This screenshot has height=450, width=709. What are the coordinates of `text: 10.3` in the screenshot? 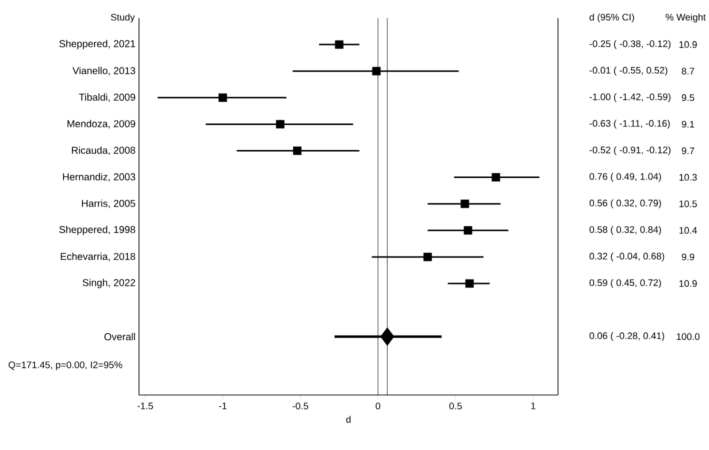 It's located at (688, 177).